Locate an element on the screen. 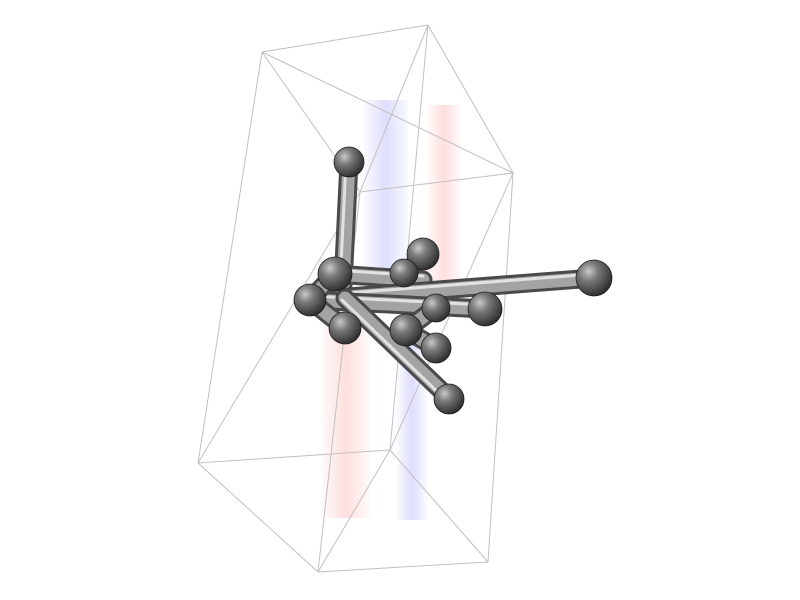  red-axis-lower is located at coordinates (346, 419).